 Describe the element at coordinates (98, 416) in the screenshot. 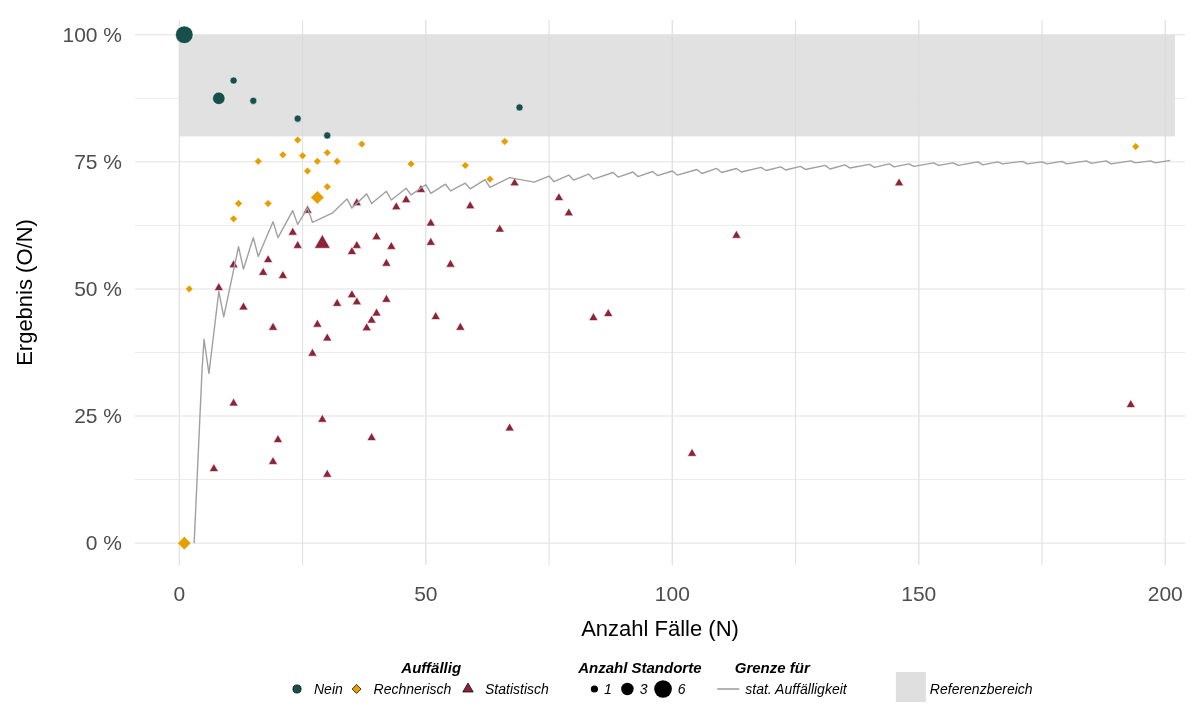

I see `y-tick-label: 25 %` at that location.